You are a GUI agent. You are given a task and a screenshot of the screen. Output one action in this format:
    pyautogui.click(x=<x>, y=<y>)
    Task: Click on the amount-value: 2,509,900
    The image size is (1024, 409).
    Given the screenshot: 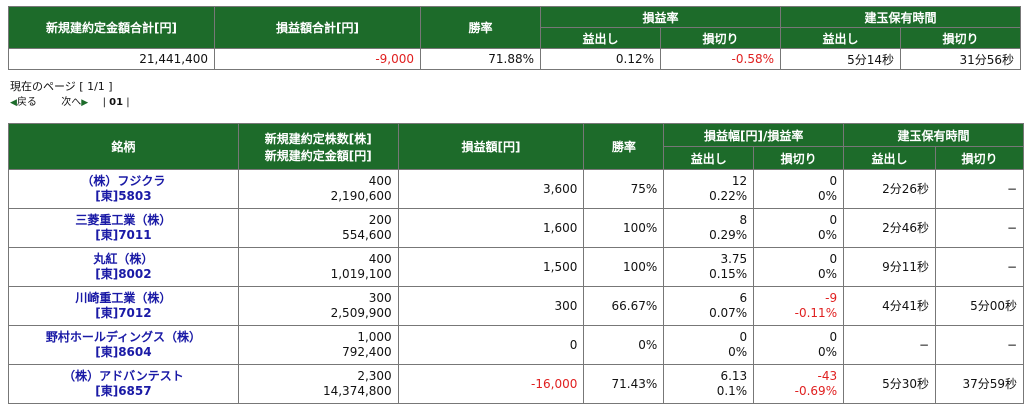 What is the action you would take?
    pyautogui.click(x=361, y=313)
    